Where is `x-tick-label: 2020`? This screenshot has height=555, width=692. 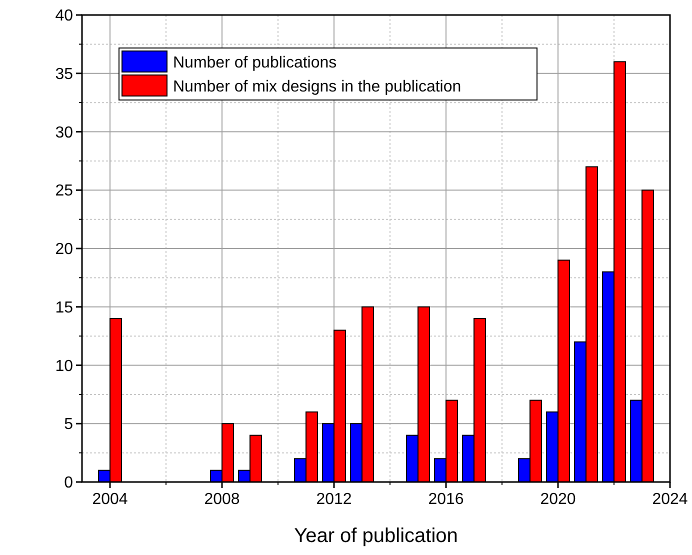
x-tick-label: 2020 is located at coordinates (558, 499).